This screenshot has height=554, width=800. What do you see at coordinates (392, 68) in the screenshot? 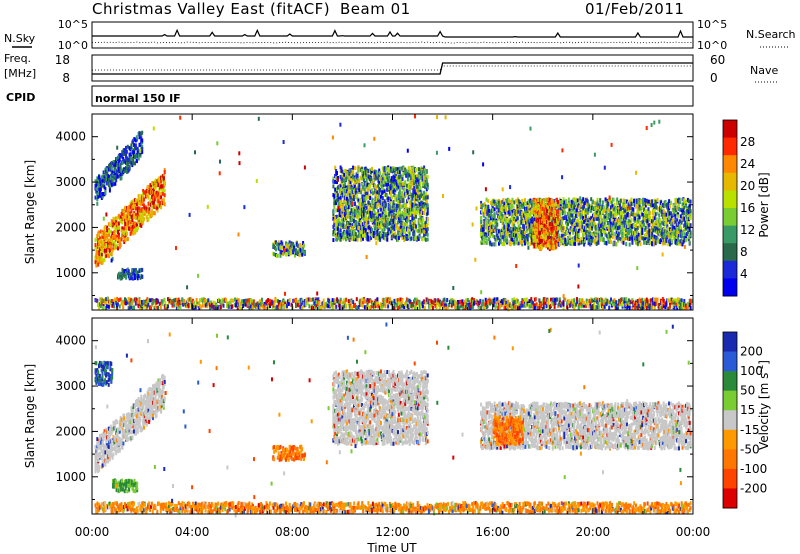
I see `freq-line` at bounding box center [392, 68].